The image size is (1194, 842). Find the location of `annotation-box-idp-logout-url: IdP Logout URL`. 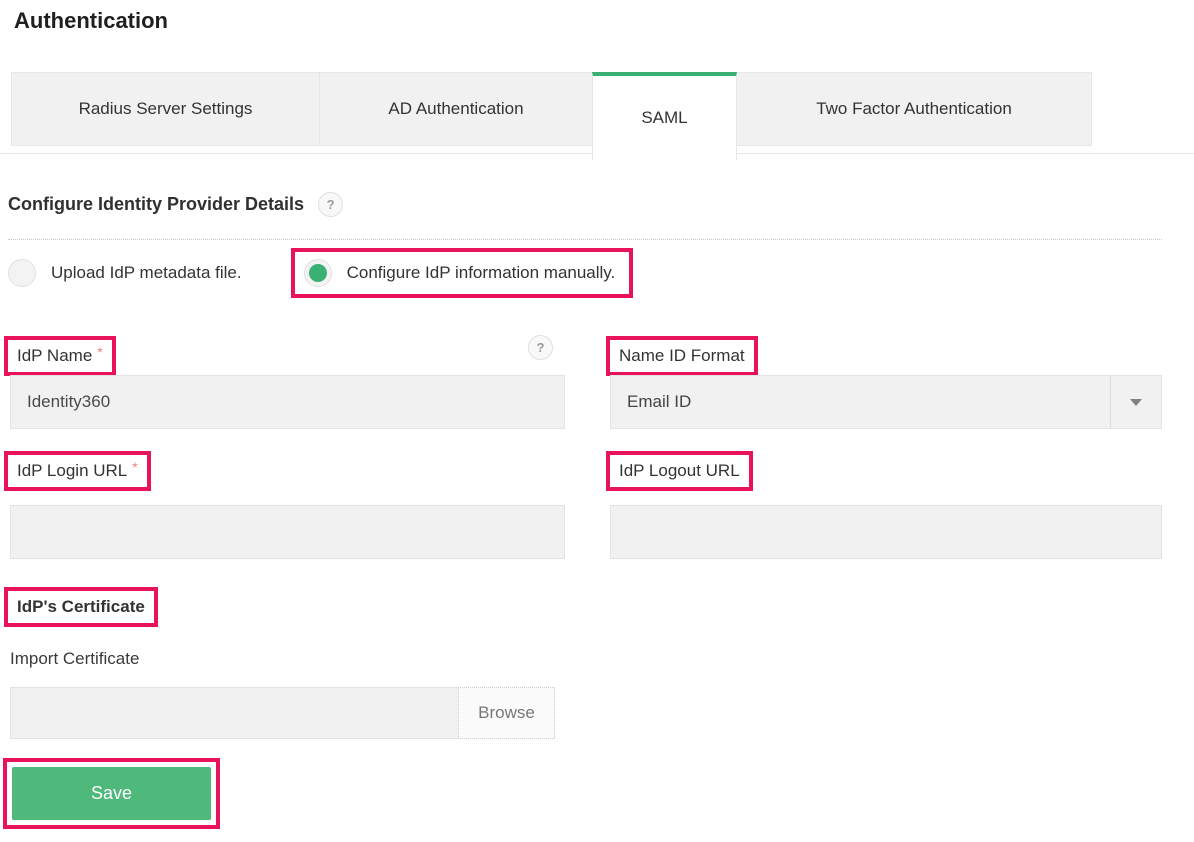

annotation-box-idp-logout-url: IdP Logout URL is located at coordinates (679, 471).